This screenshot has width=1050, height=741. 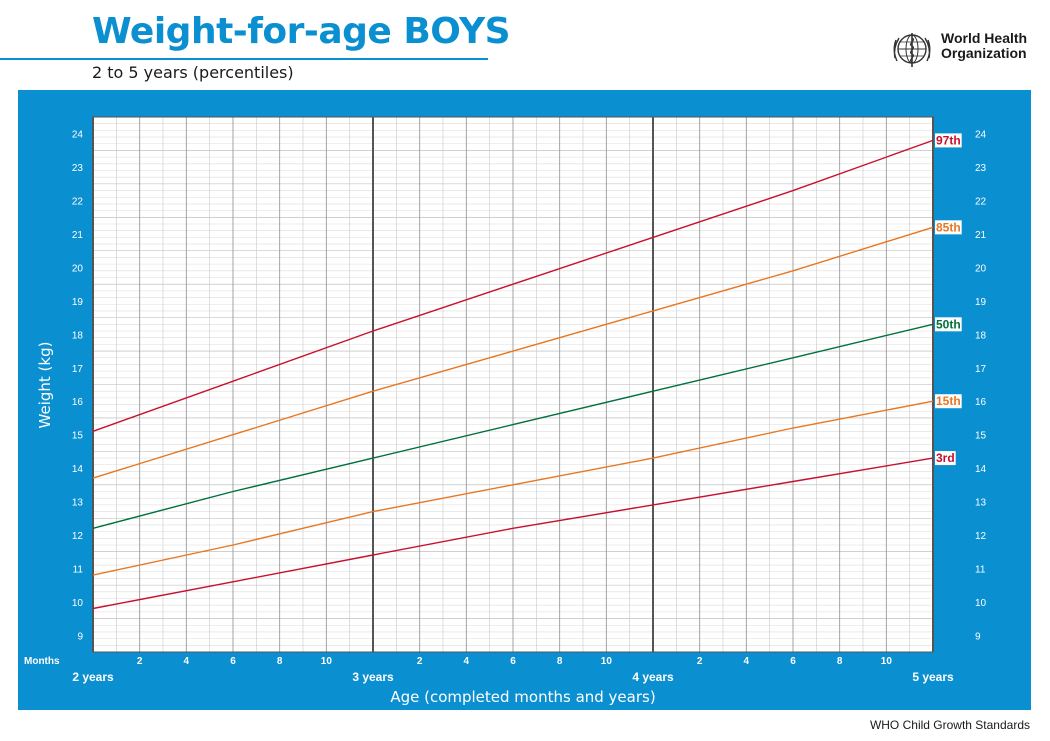 I want to click on x-tick-label-year: 5 years, so click(x=933, y=677).